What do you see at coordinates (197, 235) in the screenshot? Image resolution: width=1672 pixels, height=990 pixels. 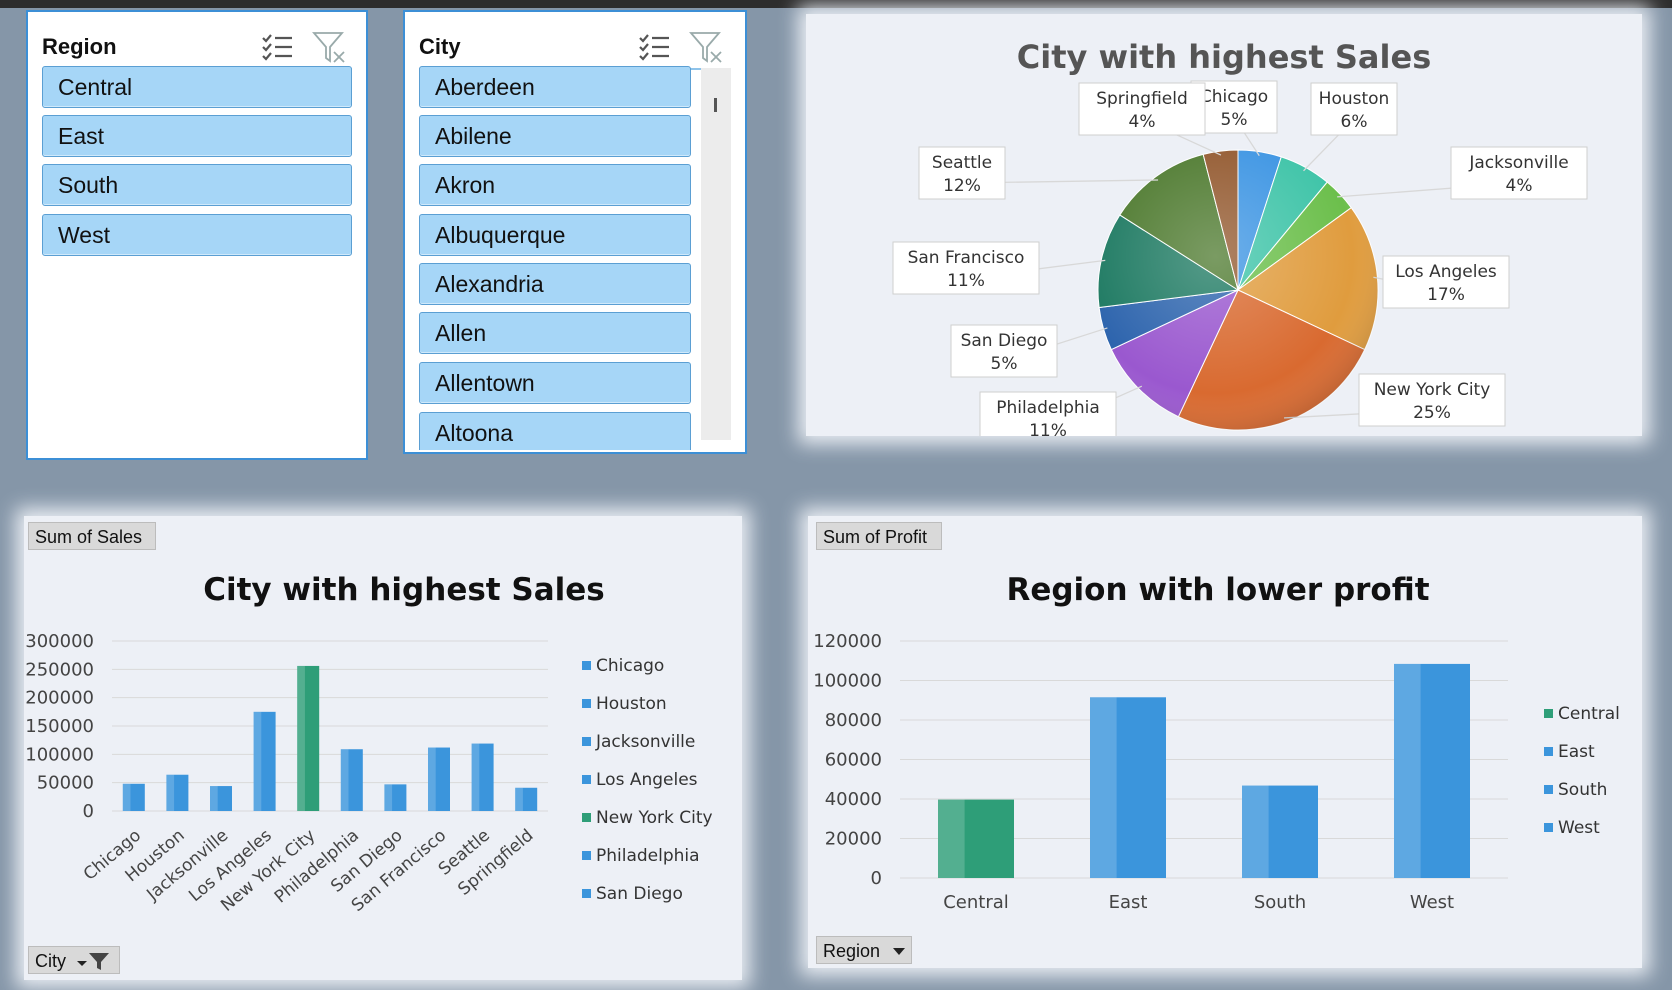 I see `slicer-item-west: West` at bounding box center [197, 235].